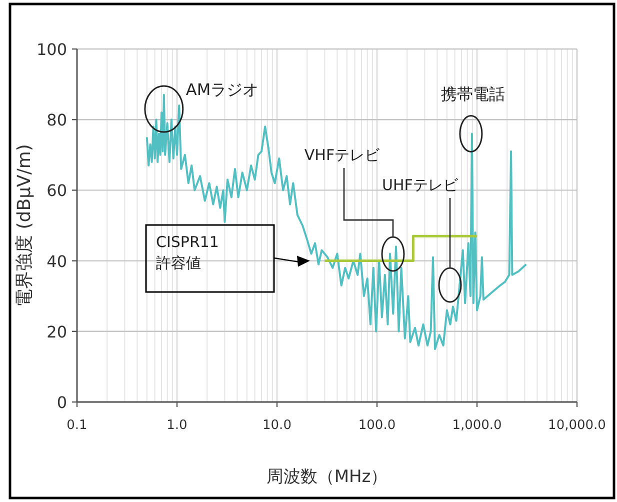 This screenshot has width=617, height=502. Describe the element at coordinates (342, 155) in the screenshot. I see `annotation: VHFテレビ` at that location.